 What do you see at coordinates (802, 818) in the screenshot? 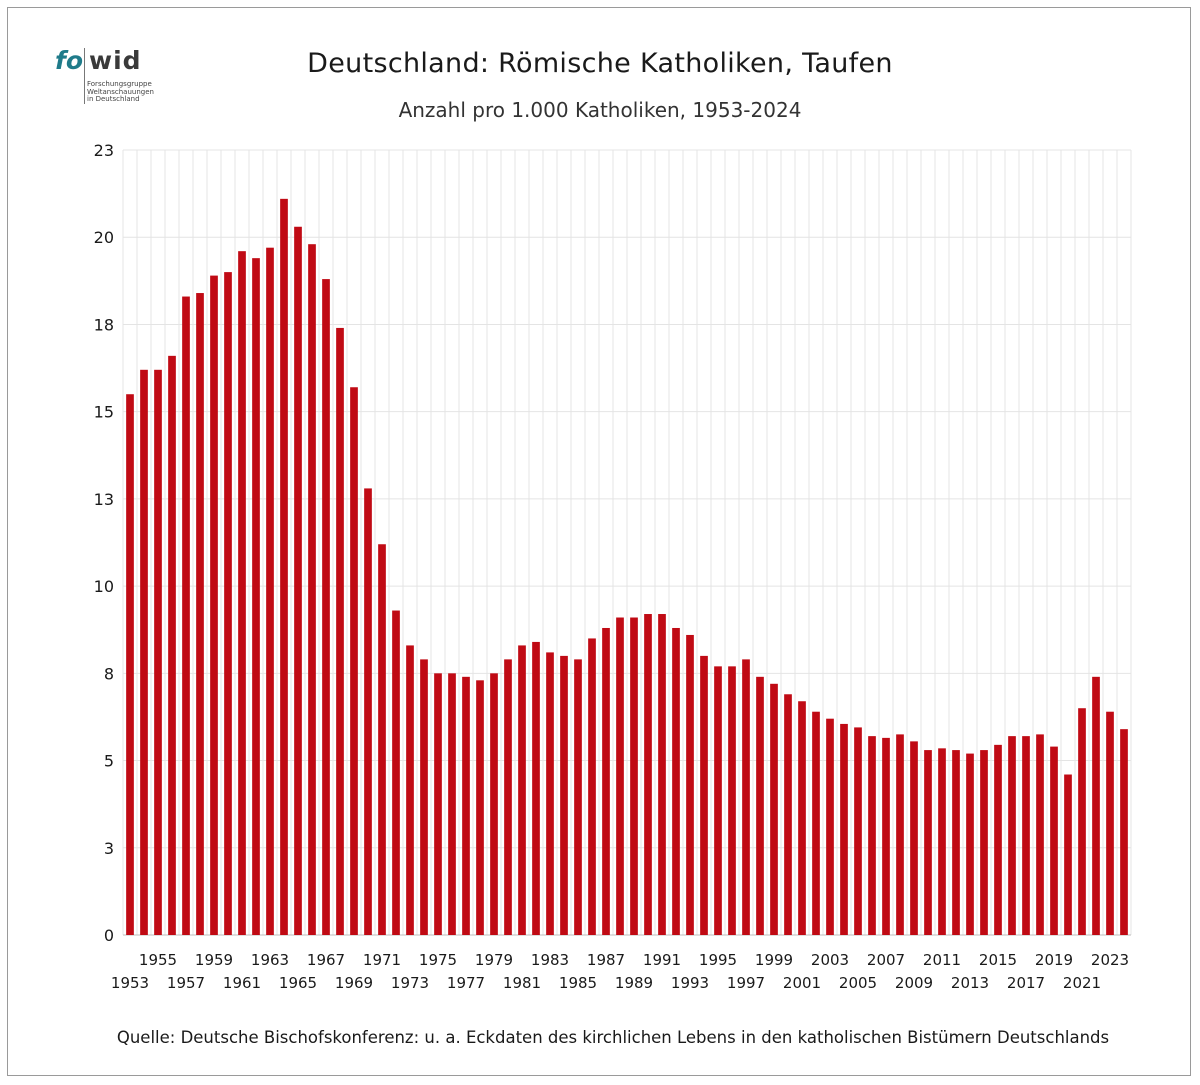
I see `bar-2001` at bounding box center [802, 818].